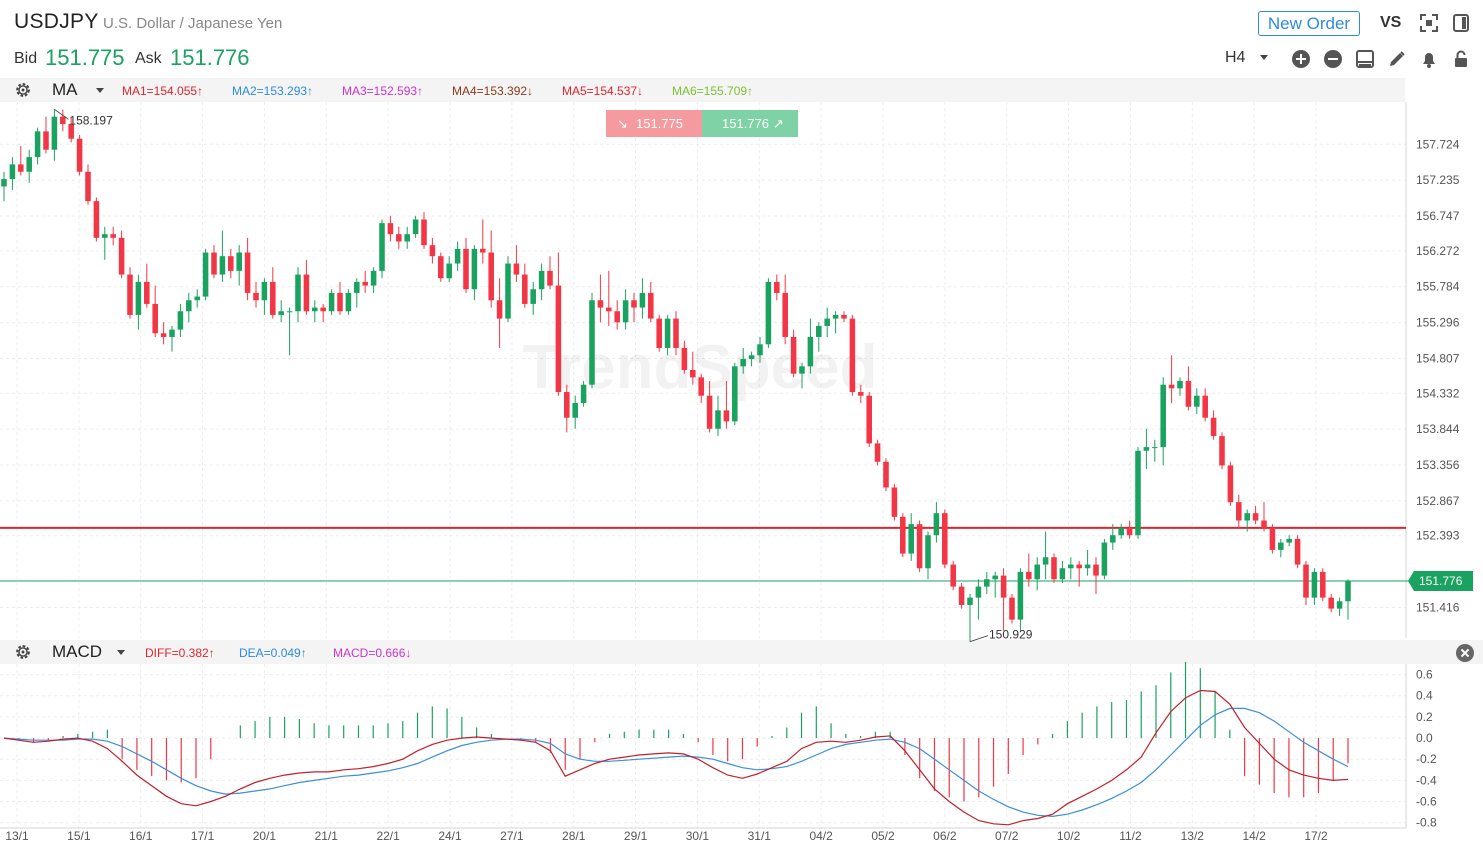 This screenshot has height=849, width=1483. Describe the element at coordinates (1424, 717) in the screenshot. I see `macd-tick-label: 0.2` at that location.